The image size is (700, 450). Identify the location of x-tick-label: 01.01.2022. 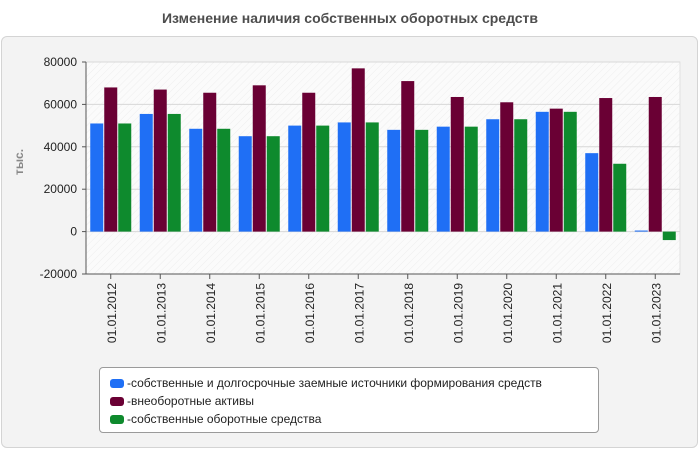
(607, 313).